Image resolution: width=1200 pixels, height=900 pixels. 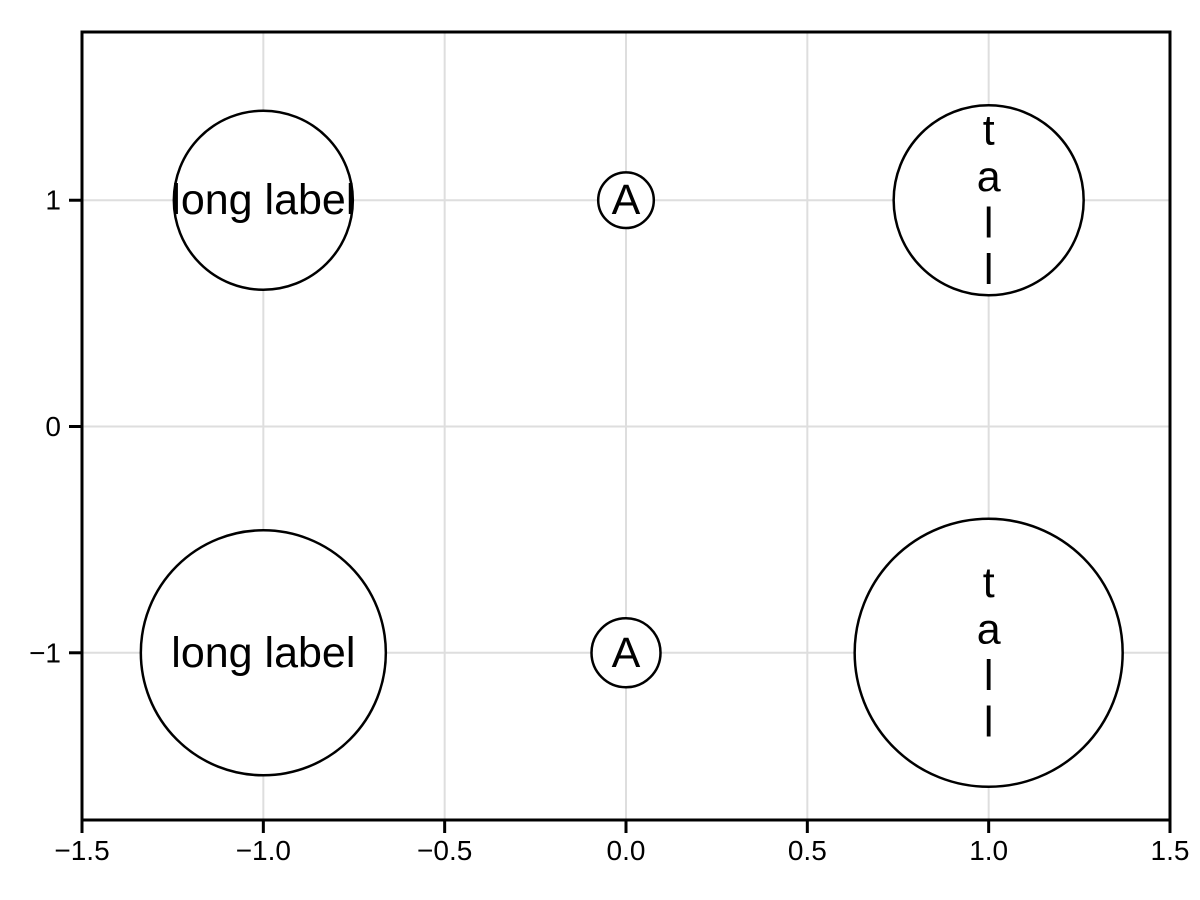 I want to click on x-tick-label: −1.5, so click(x=81, y=850).